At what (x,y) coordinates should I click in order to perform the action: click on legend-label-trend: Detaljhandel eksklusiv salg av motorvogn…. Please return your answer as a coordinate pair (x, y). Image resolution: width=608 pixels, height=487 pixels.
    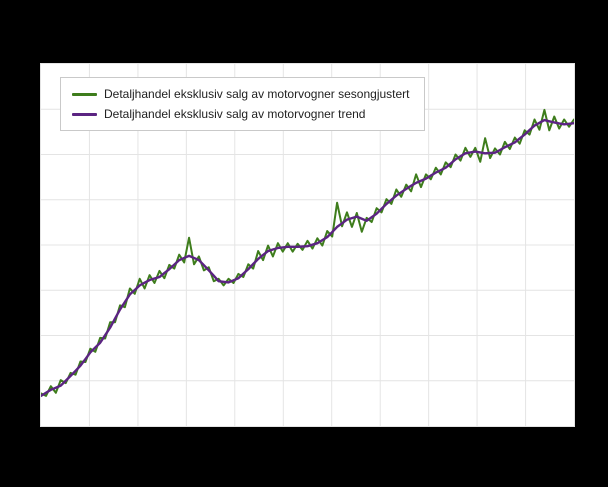
    Looking at the image, I should click on (235, 114).